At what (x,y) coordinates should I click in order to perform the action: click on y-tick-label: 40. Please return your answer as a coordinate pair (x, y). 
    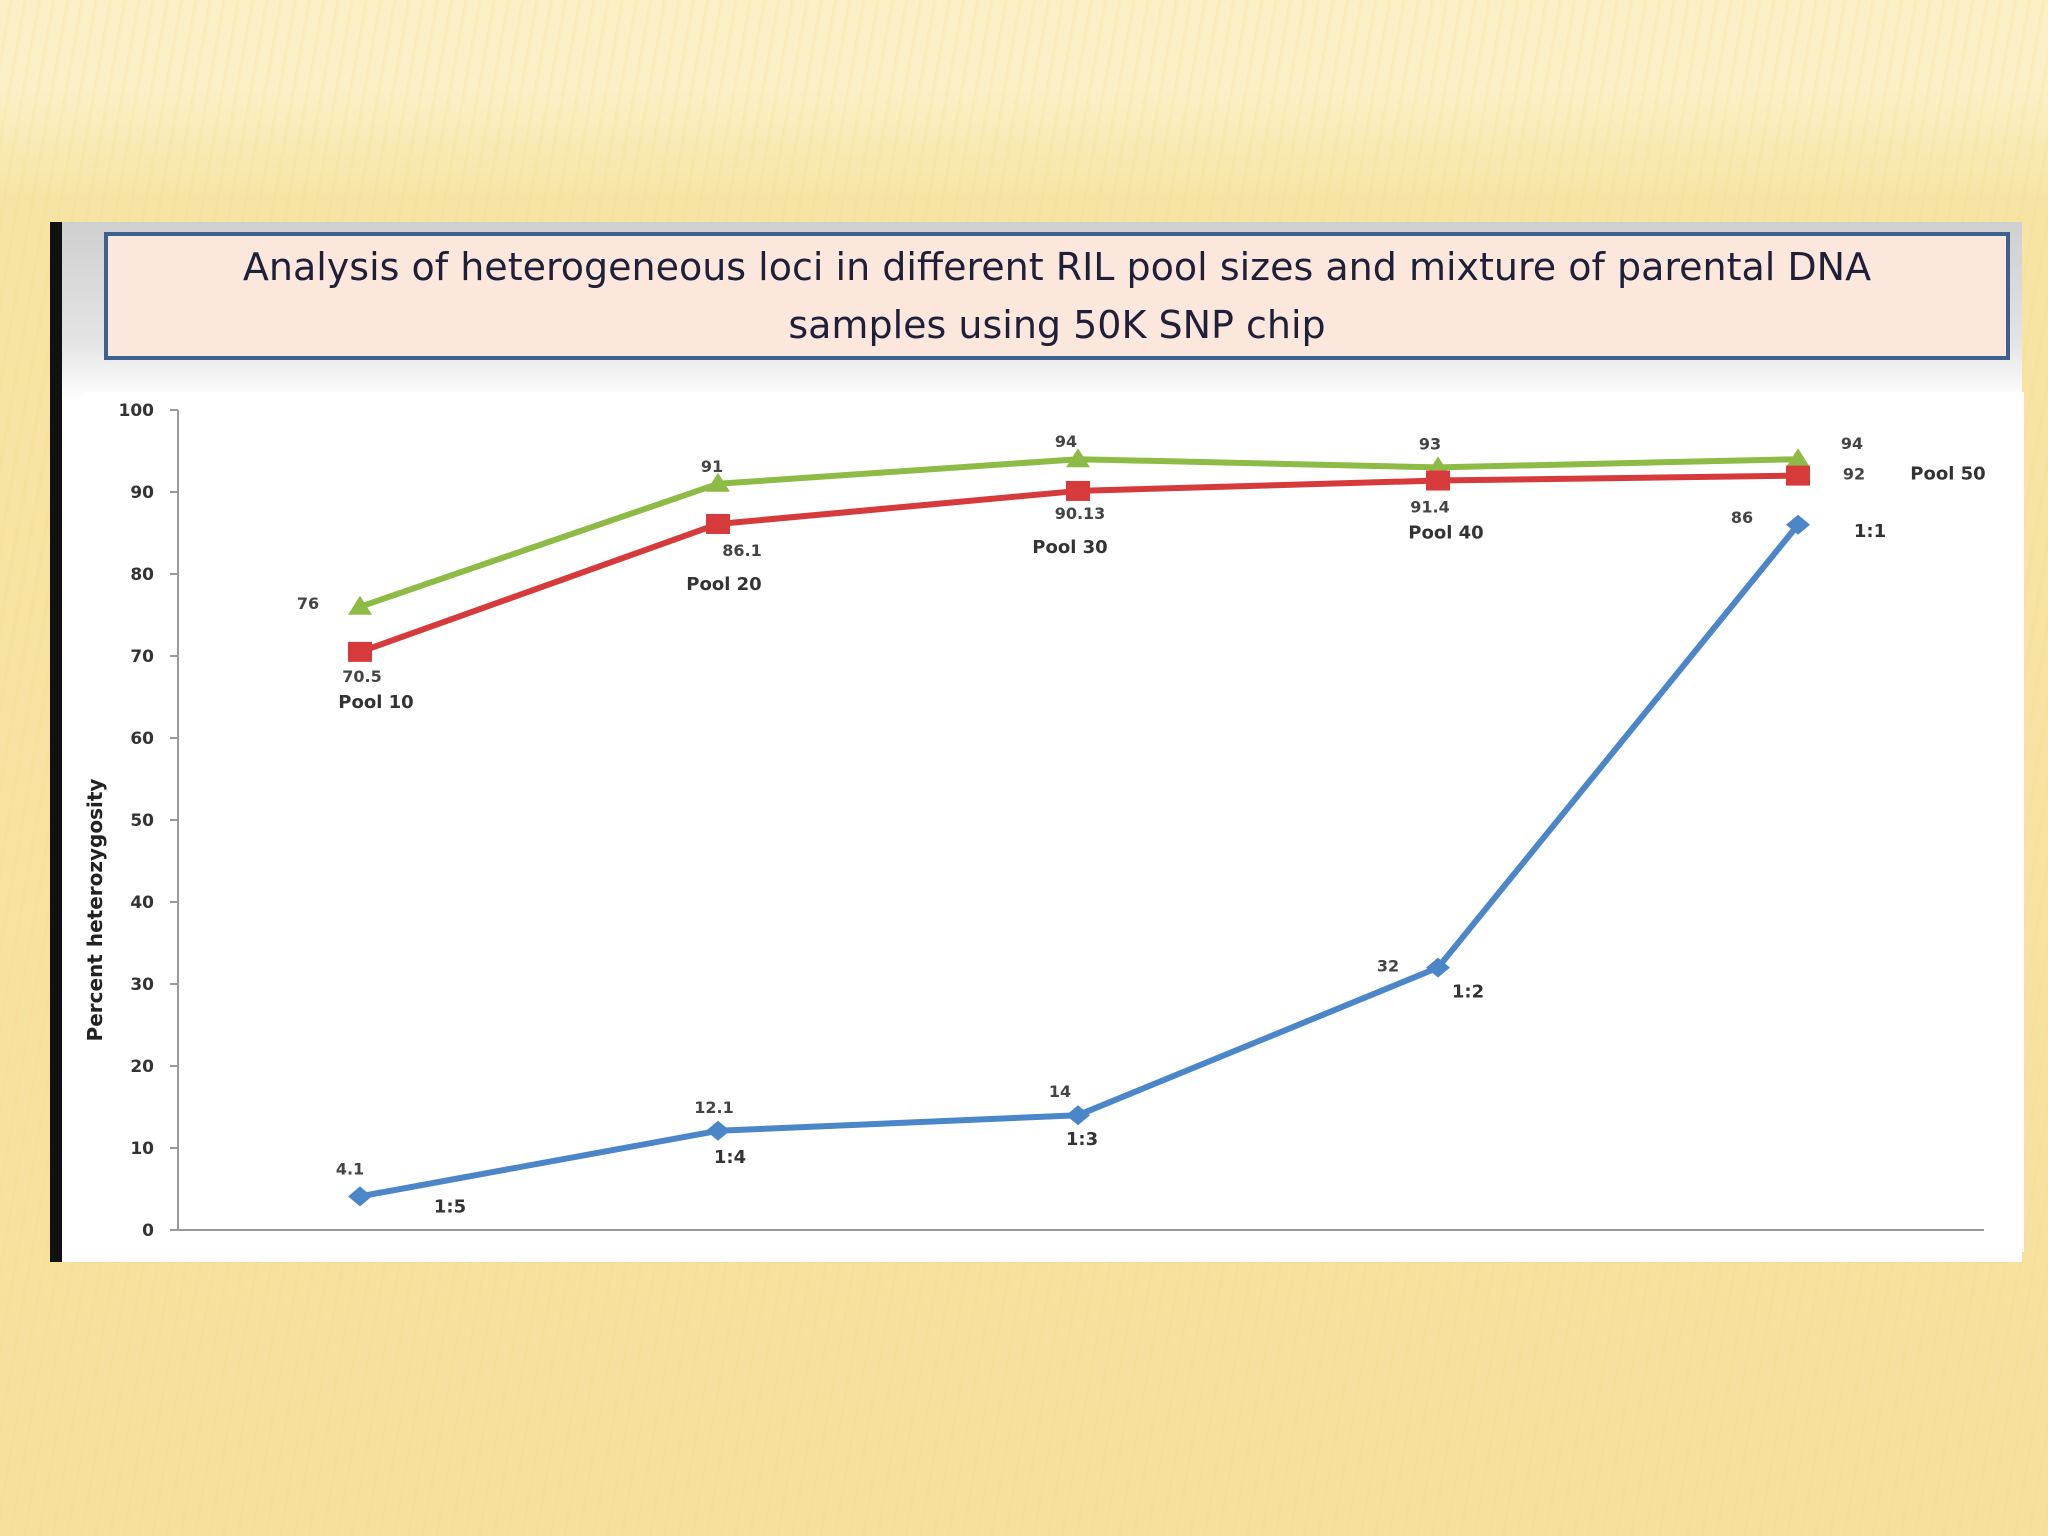
    Looking at the image, I should click on (142, 903).